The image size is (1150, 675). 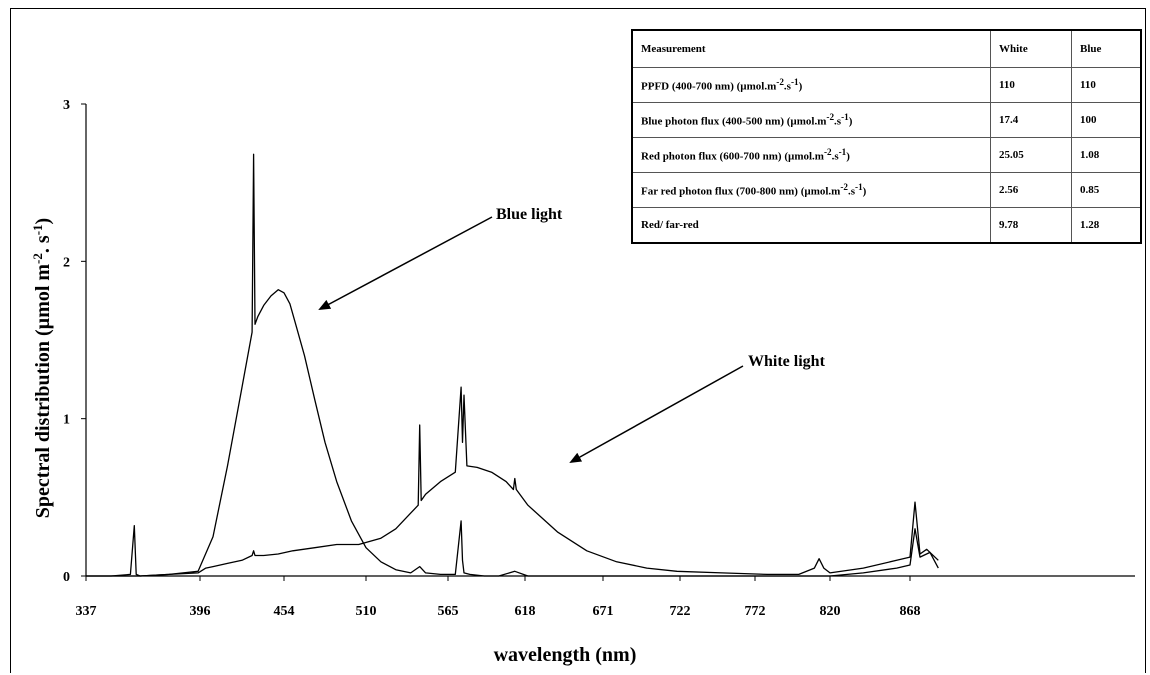 I want to click on table-header-white: White, so click(x=1031, y=48).